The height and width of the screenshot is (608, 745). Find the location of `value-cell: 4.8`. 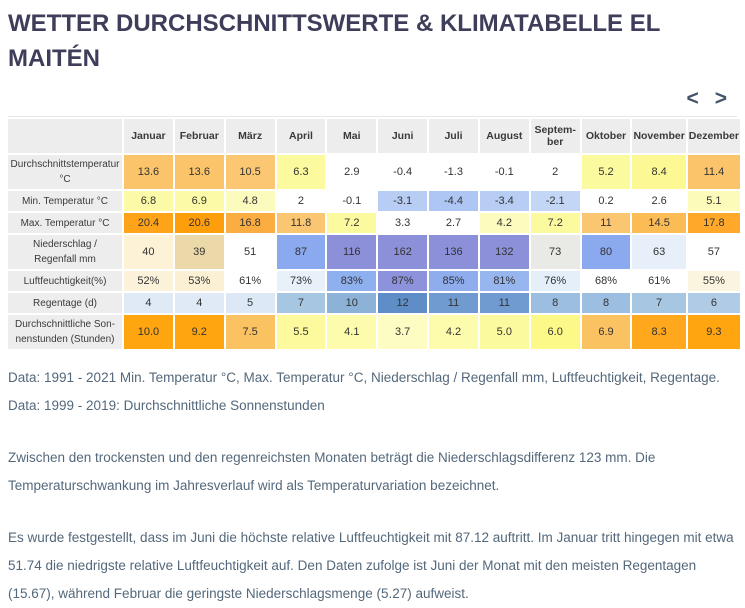

value-cell: 4.8 is located at coordinates (250, 201).